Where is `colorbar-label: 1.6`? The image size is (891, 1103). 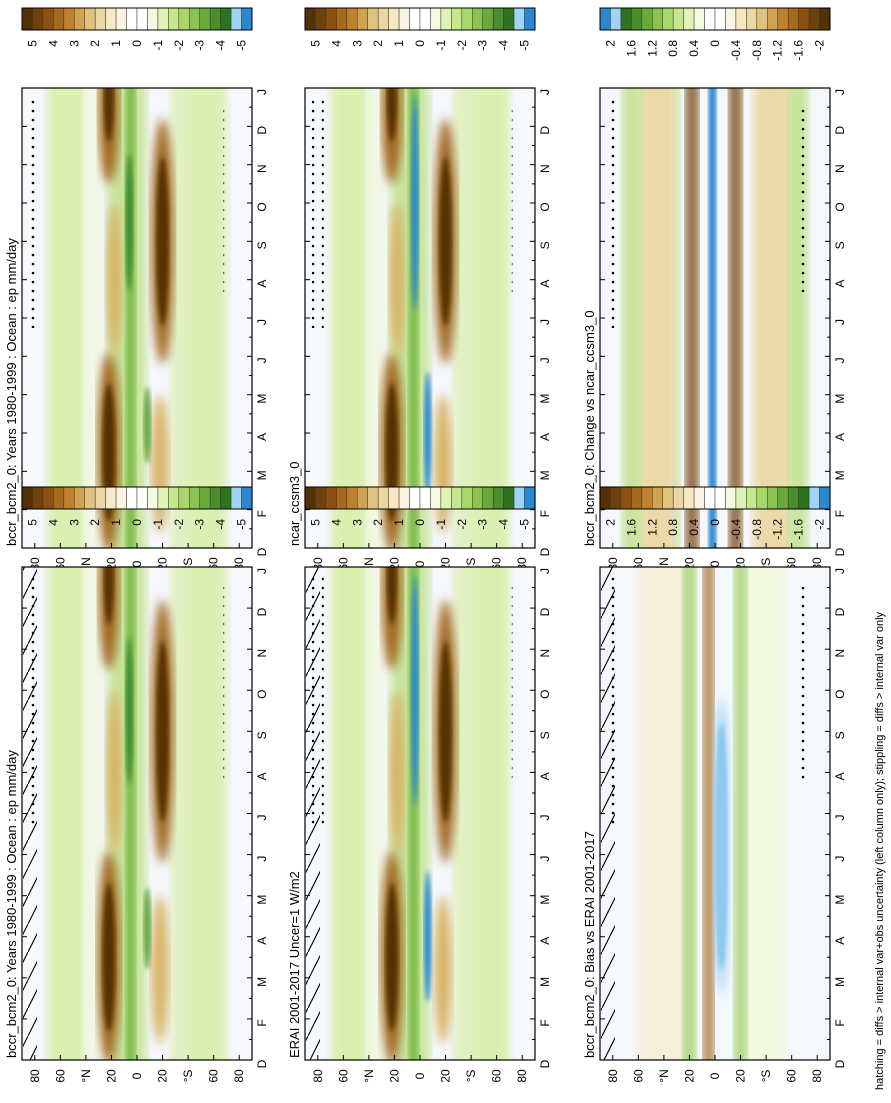
colorbar-label: 1.6 is located at coordinates (631, 48).